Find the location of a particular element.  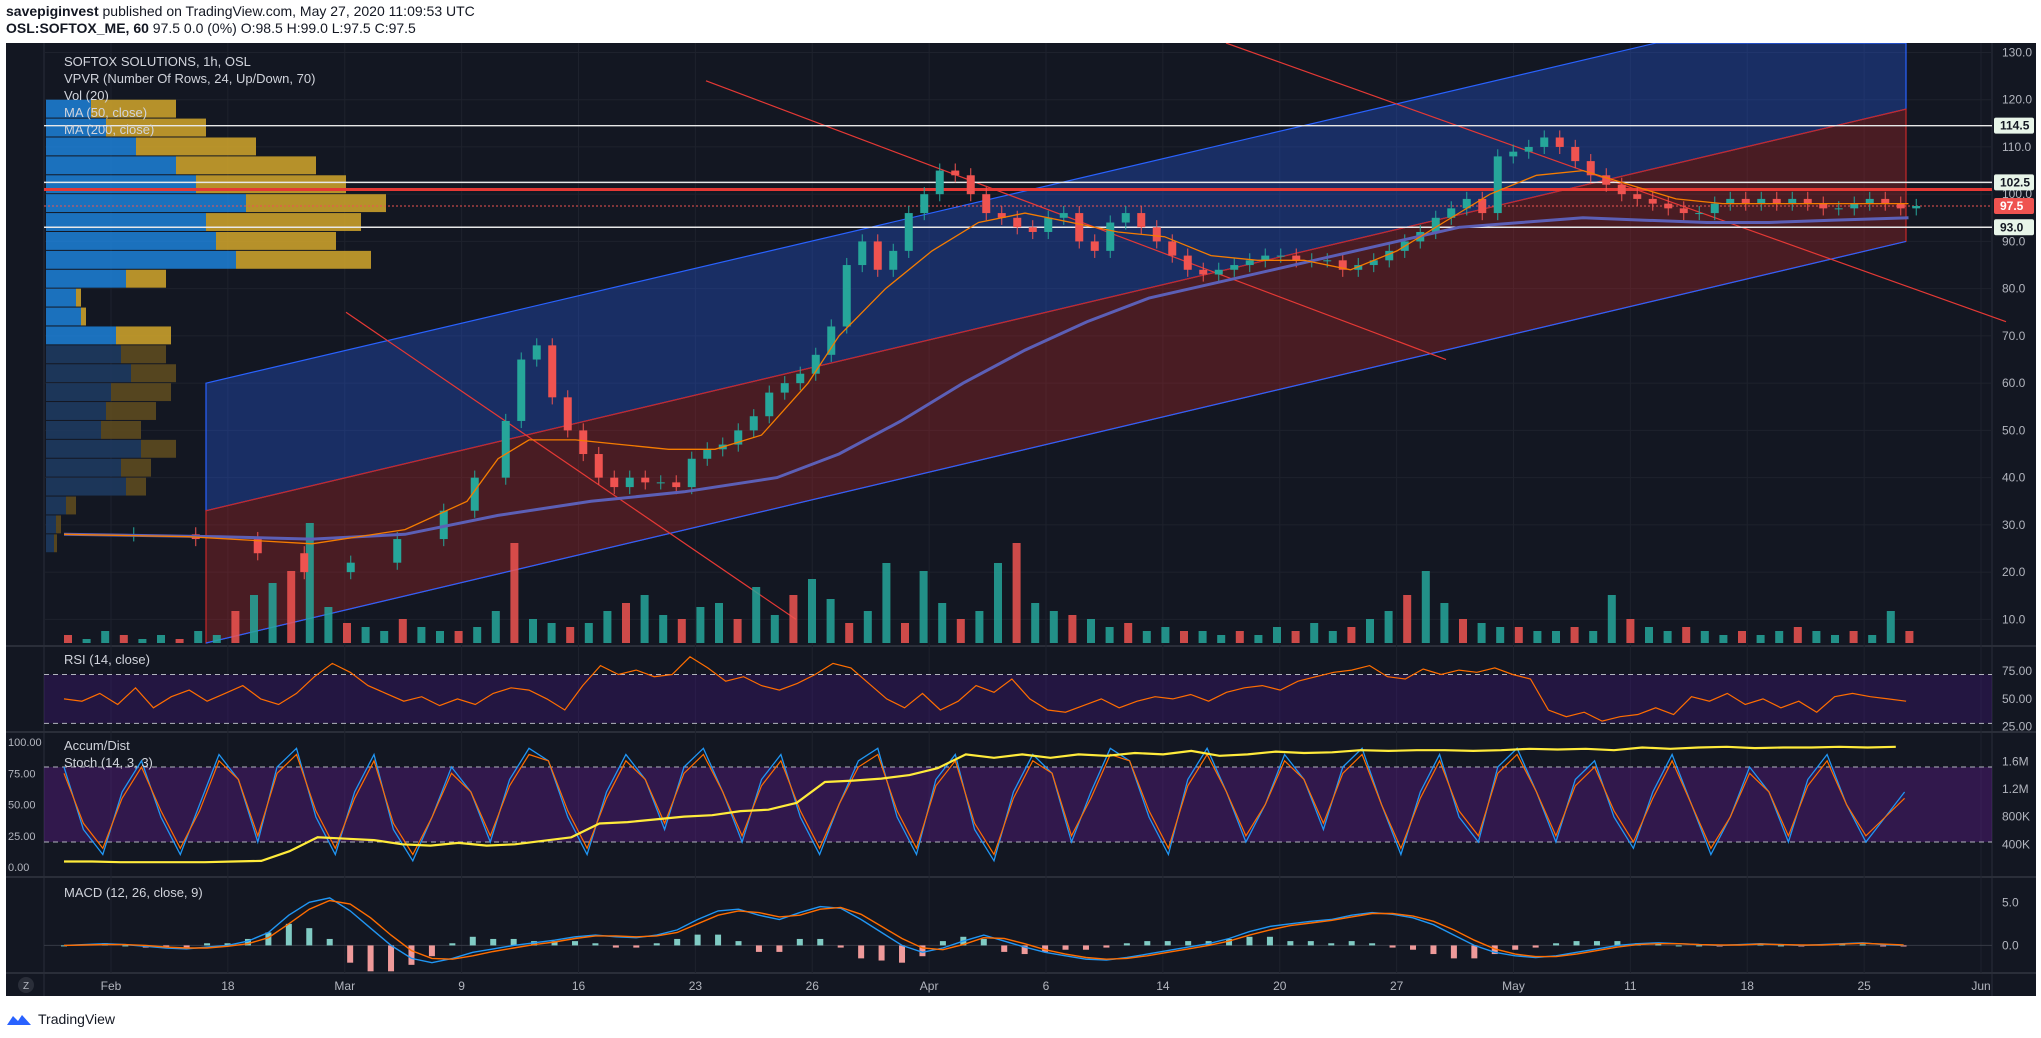

legend-stoch: Stoch (14, 3, 3) is located at coordinates (108, 762).